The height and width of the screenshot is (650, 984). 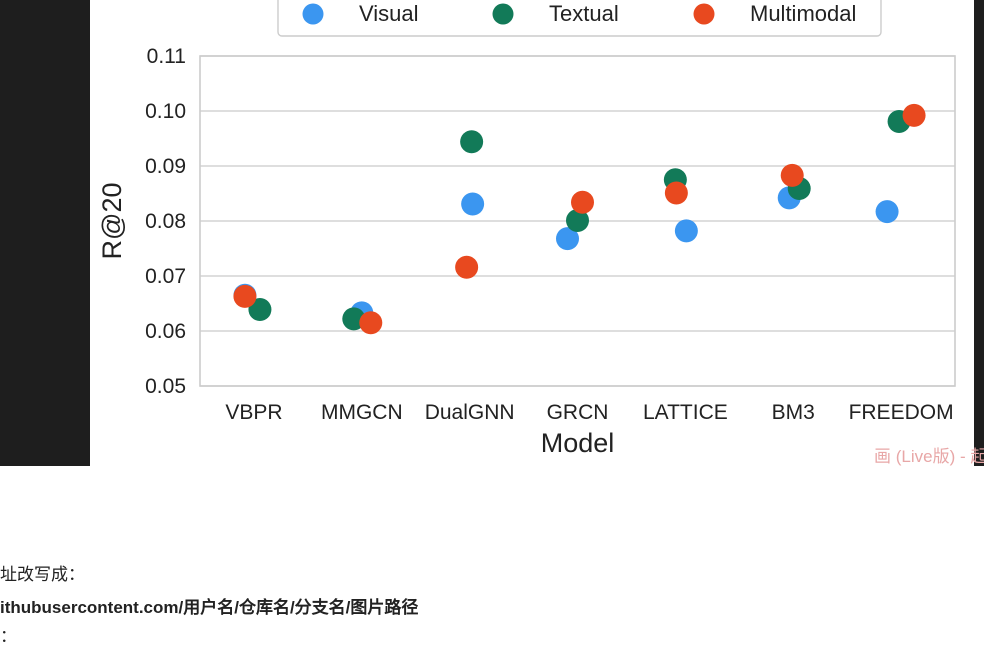 What do you see at coordinates (793, 412) in the screenshot?
I see `x-tick-label: BM3` at bounding box center [793, 412].